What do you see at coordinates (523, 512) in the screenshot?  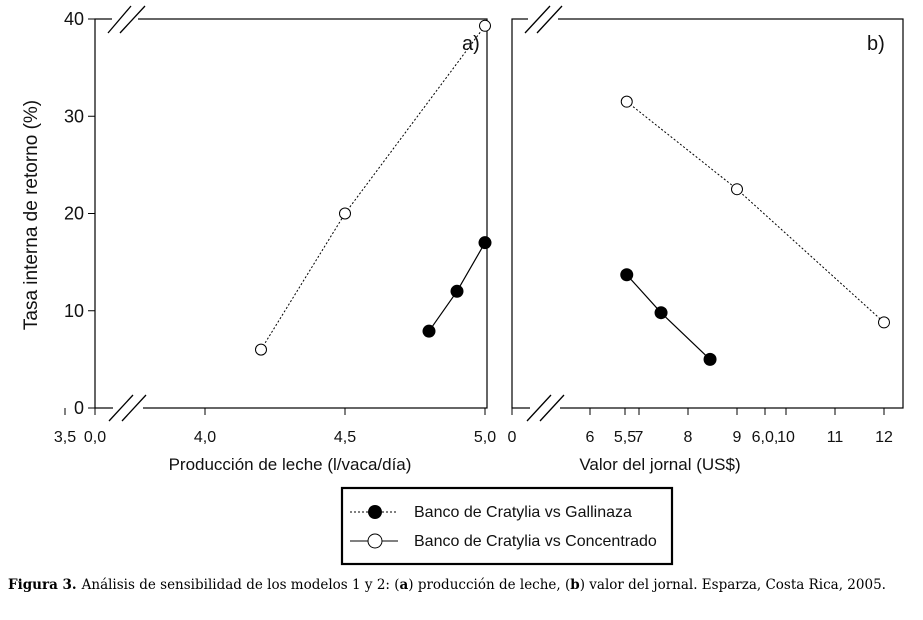 I see `legend-item-gallinaza: Banco de Cratylia vs Gallinaza` at bounding box center [523, 512].